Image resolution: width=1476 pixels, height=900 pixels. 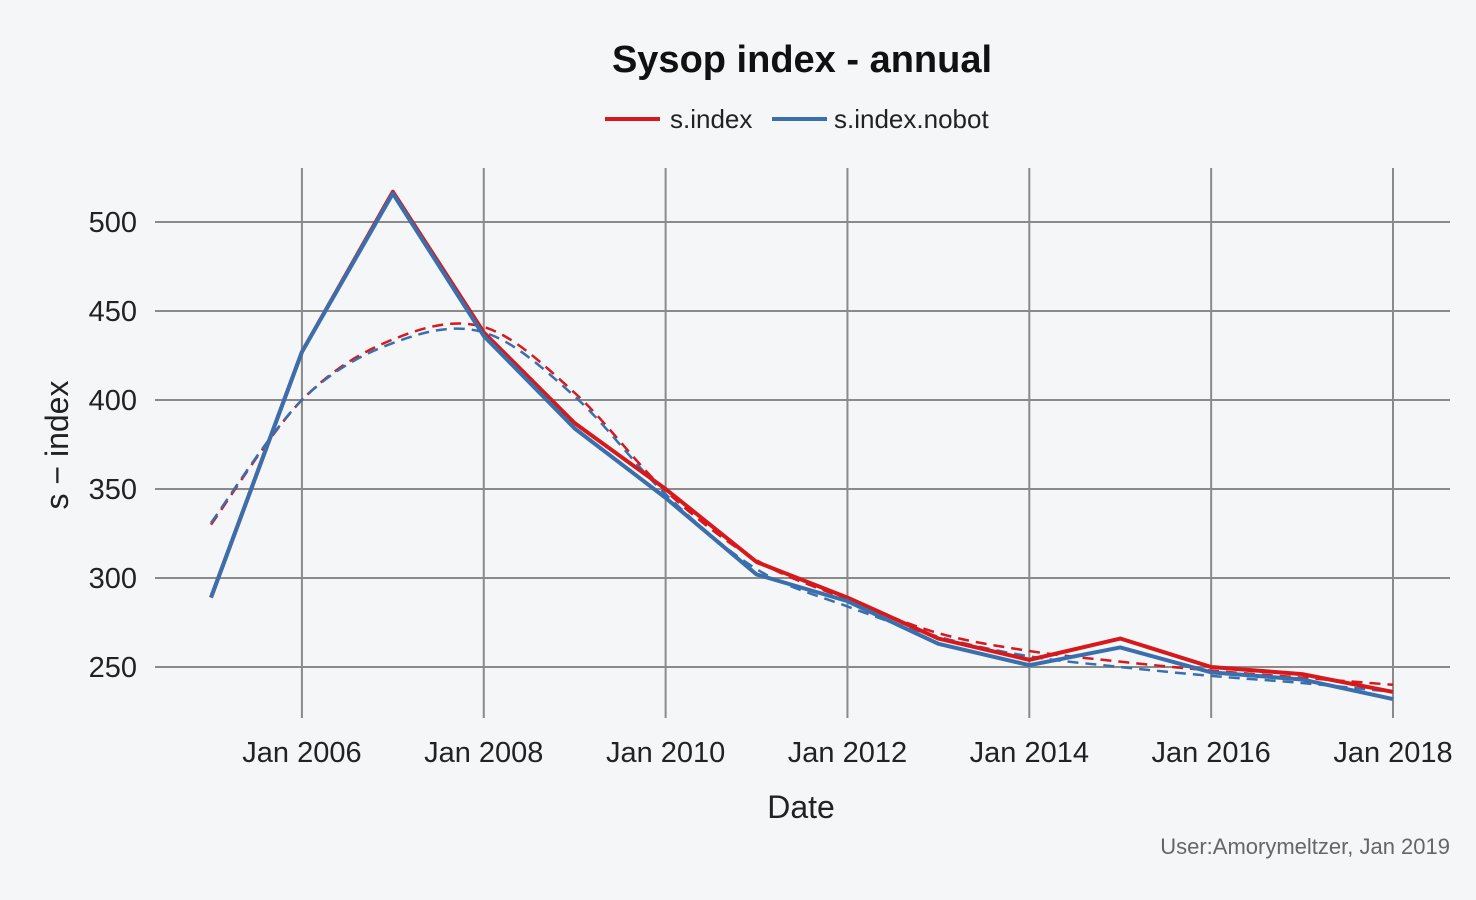 I want to click on y-axis-ticks: 250 300 350 400 450 500, so click(x=113, y=445).